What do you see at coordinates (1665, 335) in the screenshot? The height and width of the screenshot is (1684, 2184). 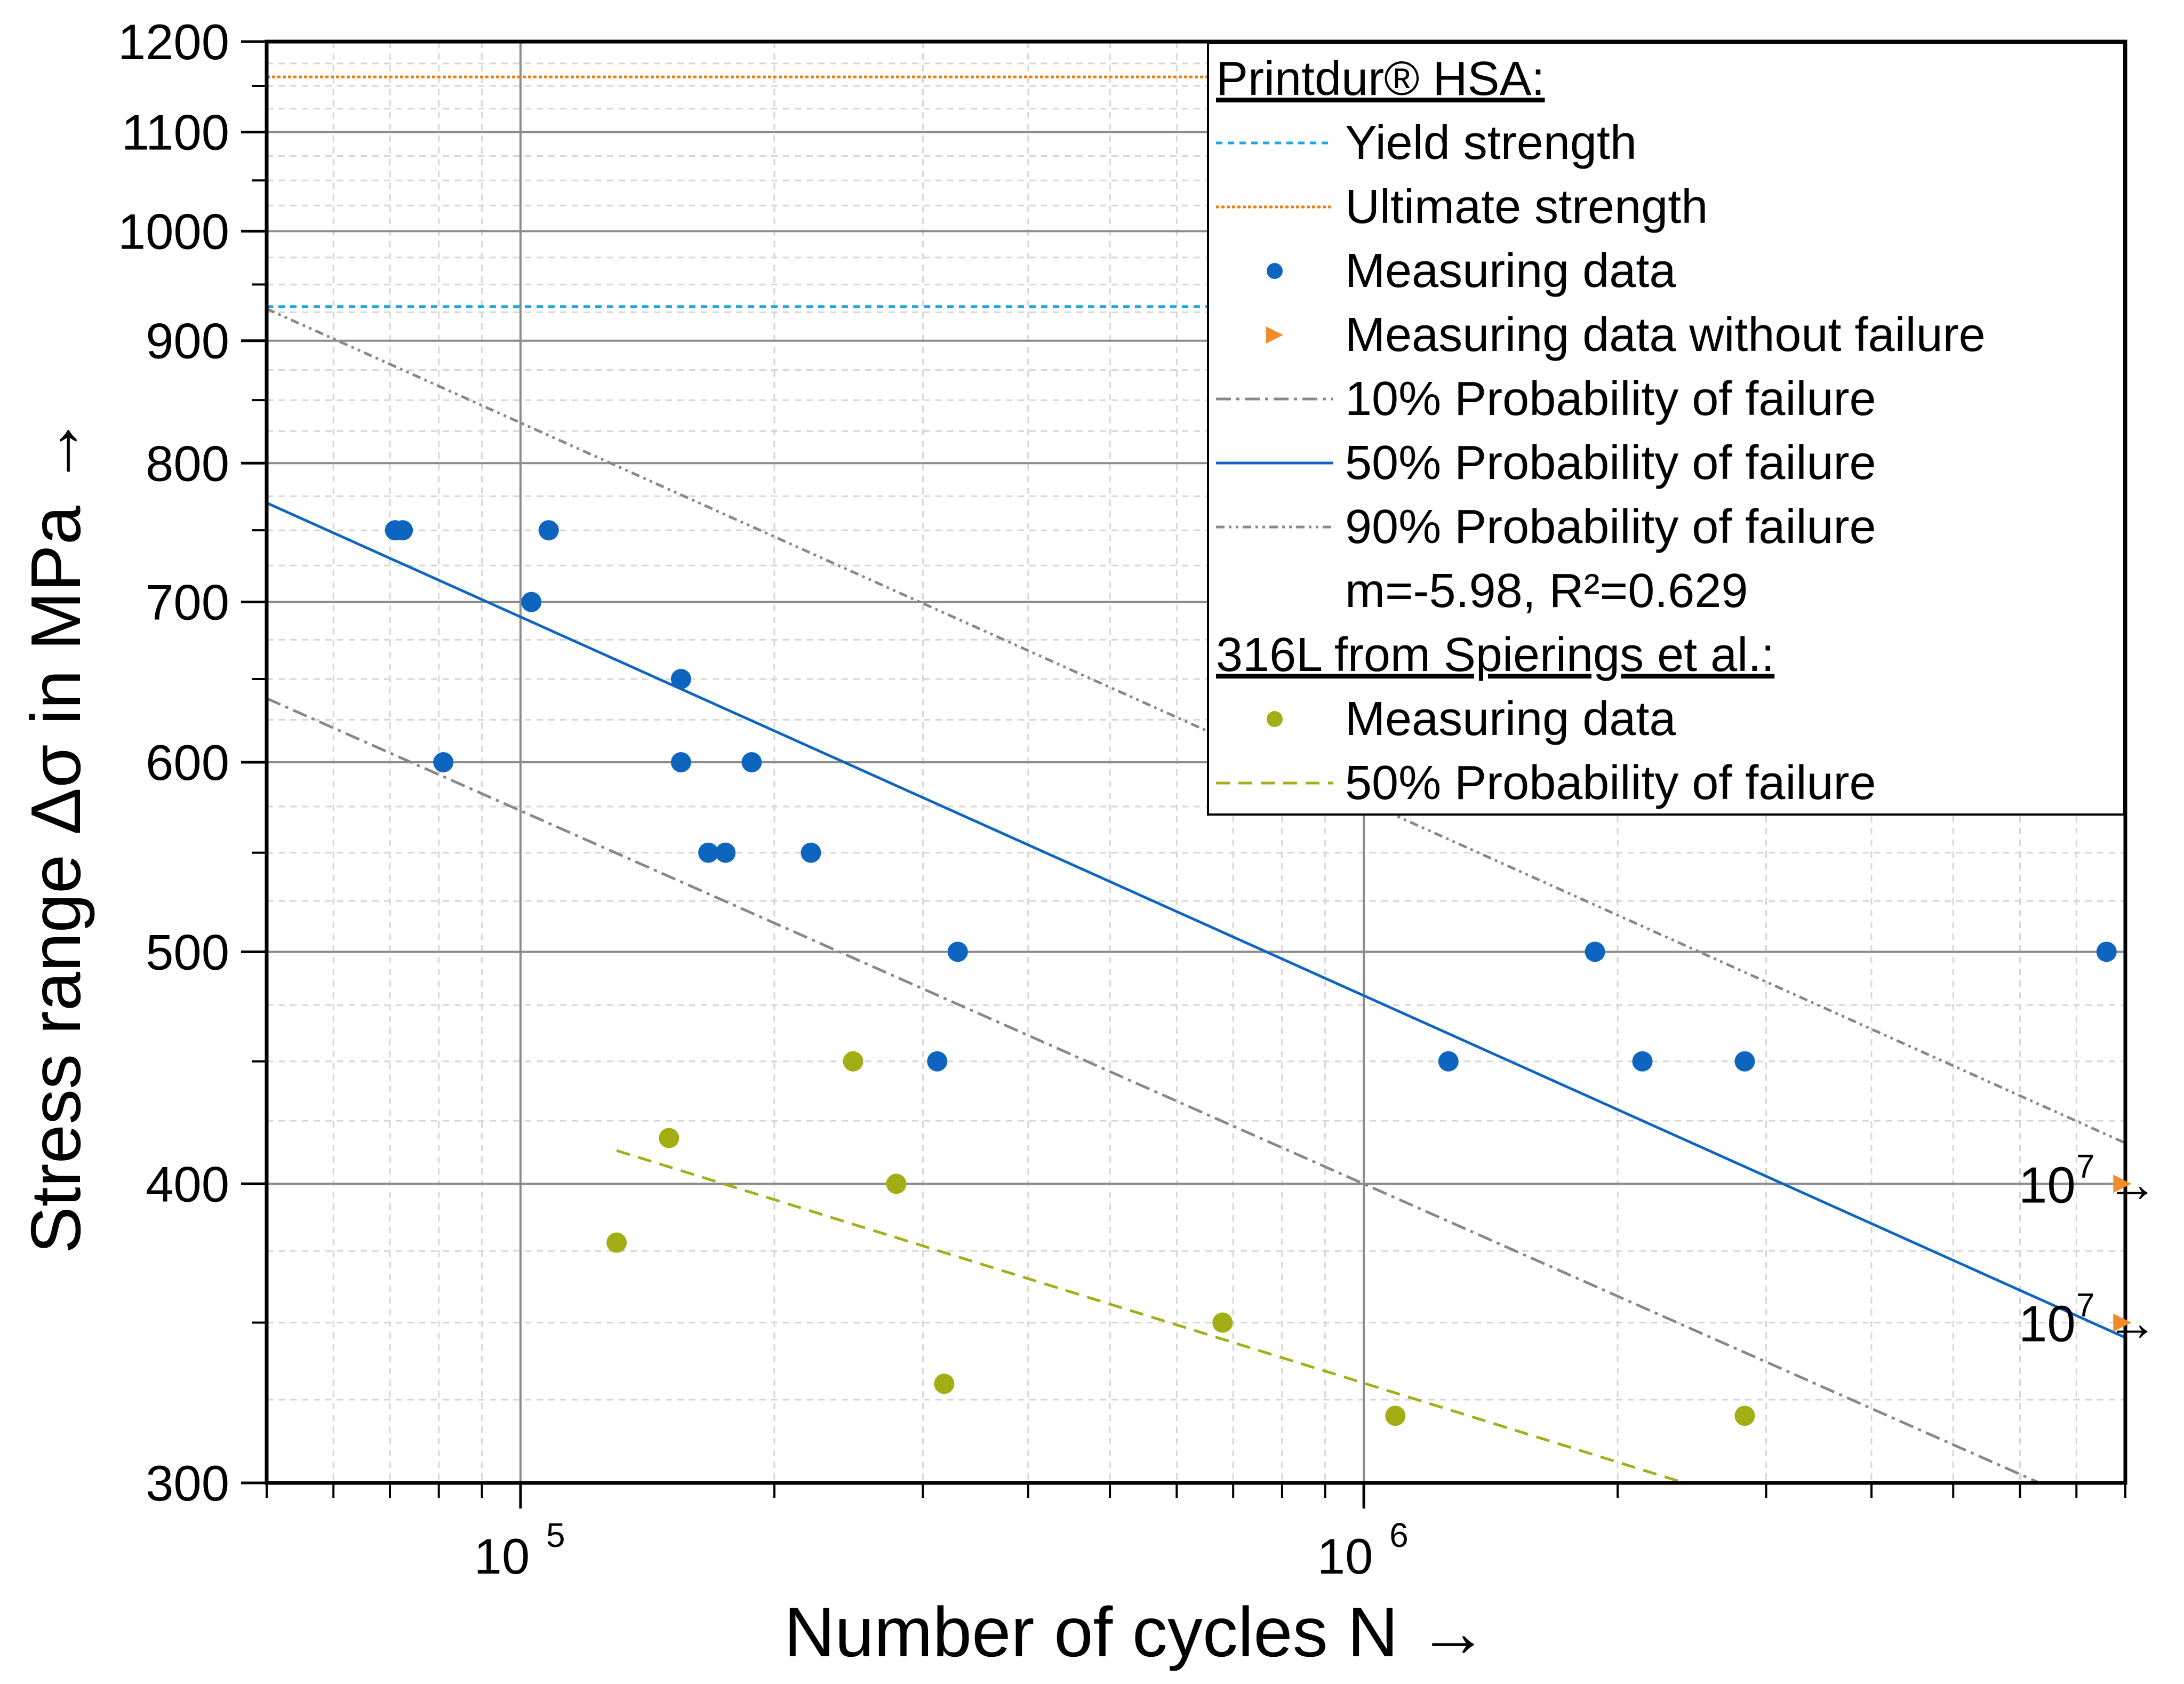 I see `legend-runout-label: Measuring data without failure` at bounding box center [1665, 335].